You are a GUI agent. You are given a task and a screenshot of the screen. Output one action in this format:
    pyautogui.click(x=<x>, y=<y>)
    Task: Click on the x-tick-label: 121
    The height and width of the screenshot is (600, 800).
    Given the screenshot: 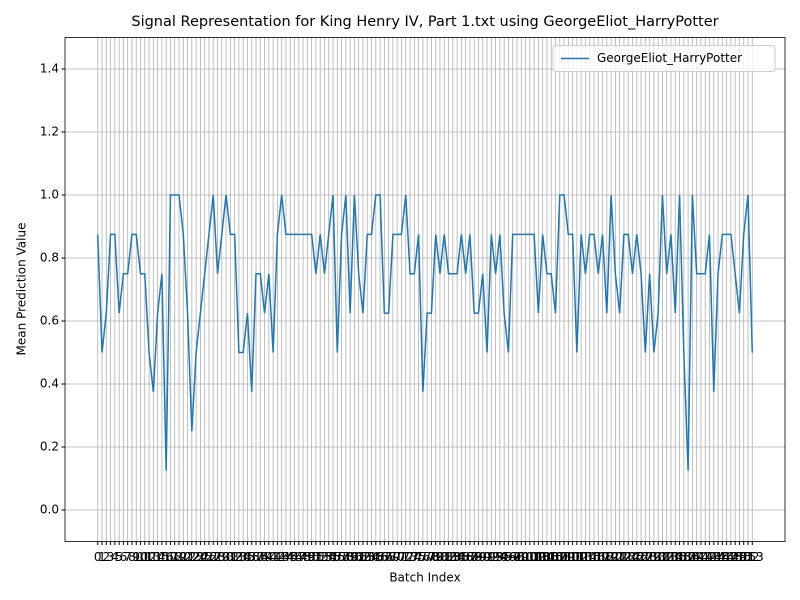 What is the action you would take?
    pyautogui.click(x=615, y=557)
    